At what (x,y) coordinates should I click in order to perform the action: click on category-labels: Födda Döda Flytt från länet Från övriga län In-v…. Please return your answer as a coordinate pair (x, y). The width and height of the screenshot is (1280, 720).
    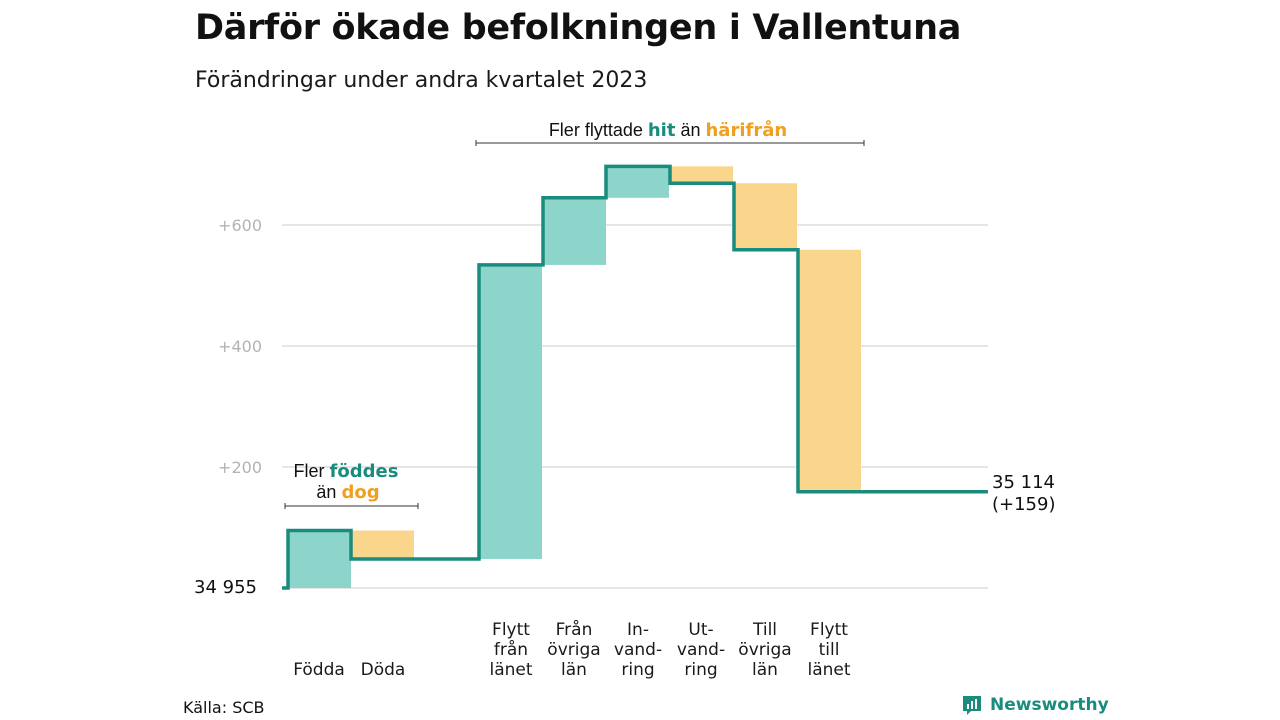
    Looking at the image, I should click on (572, 649).